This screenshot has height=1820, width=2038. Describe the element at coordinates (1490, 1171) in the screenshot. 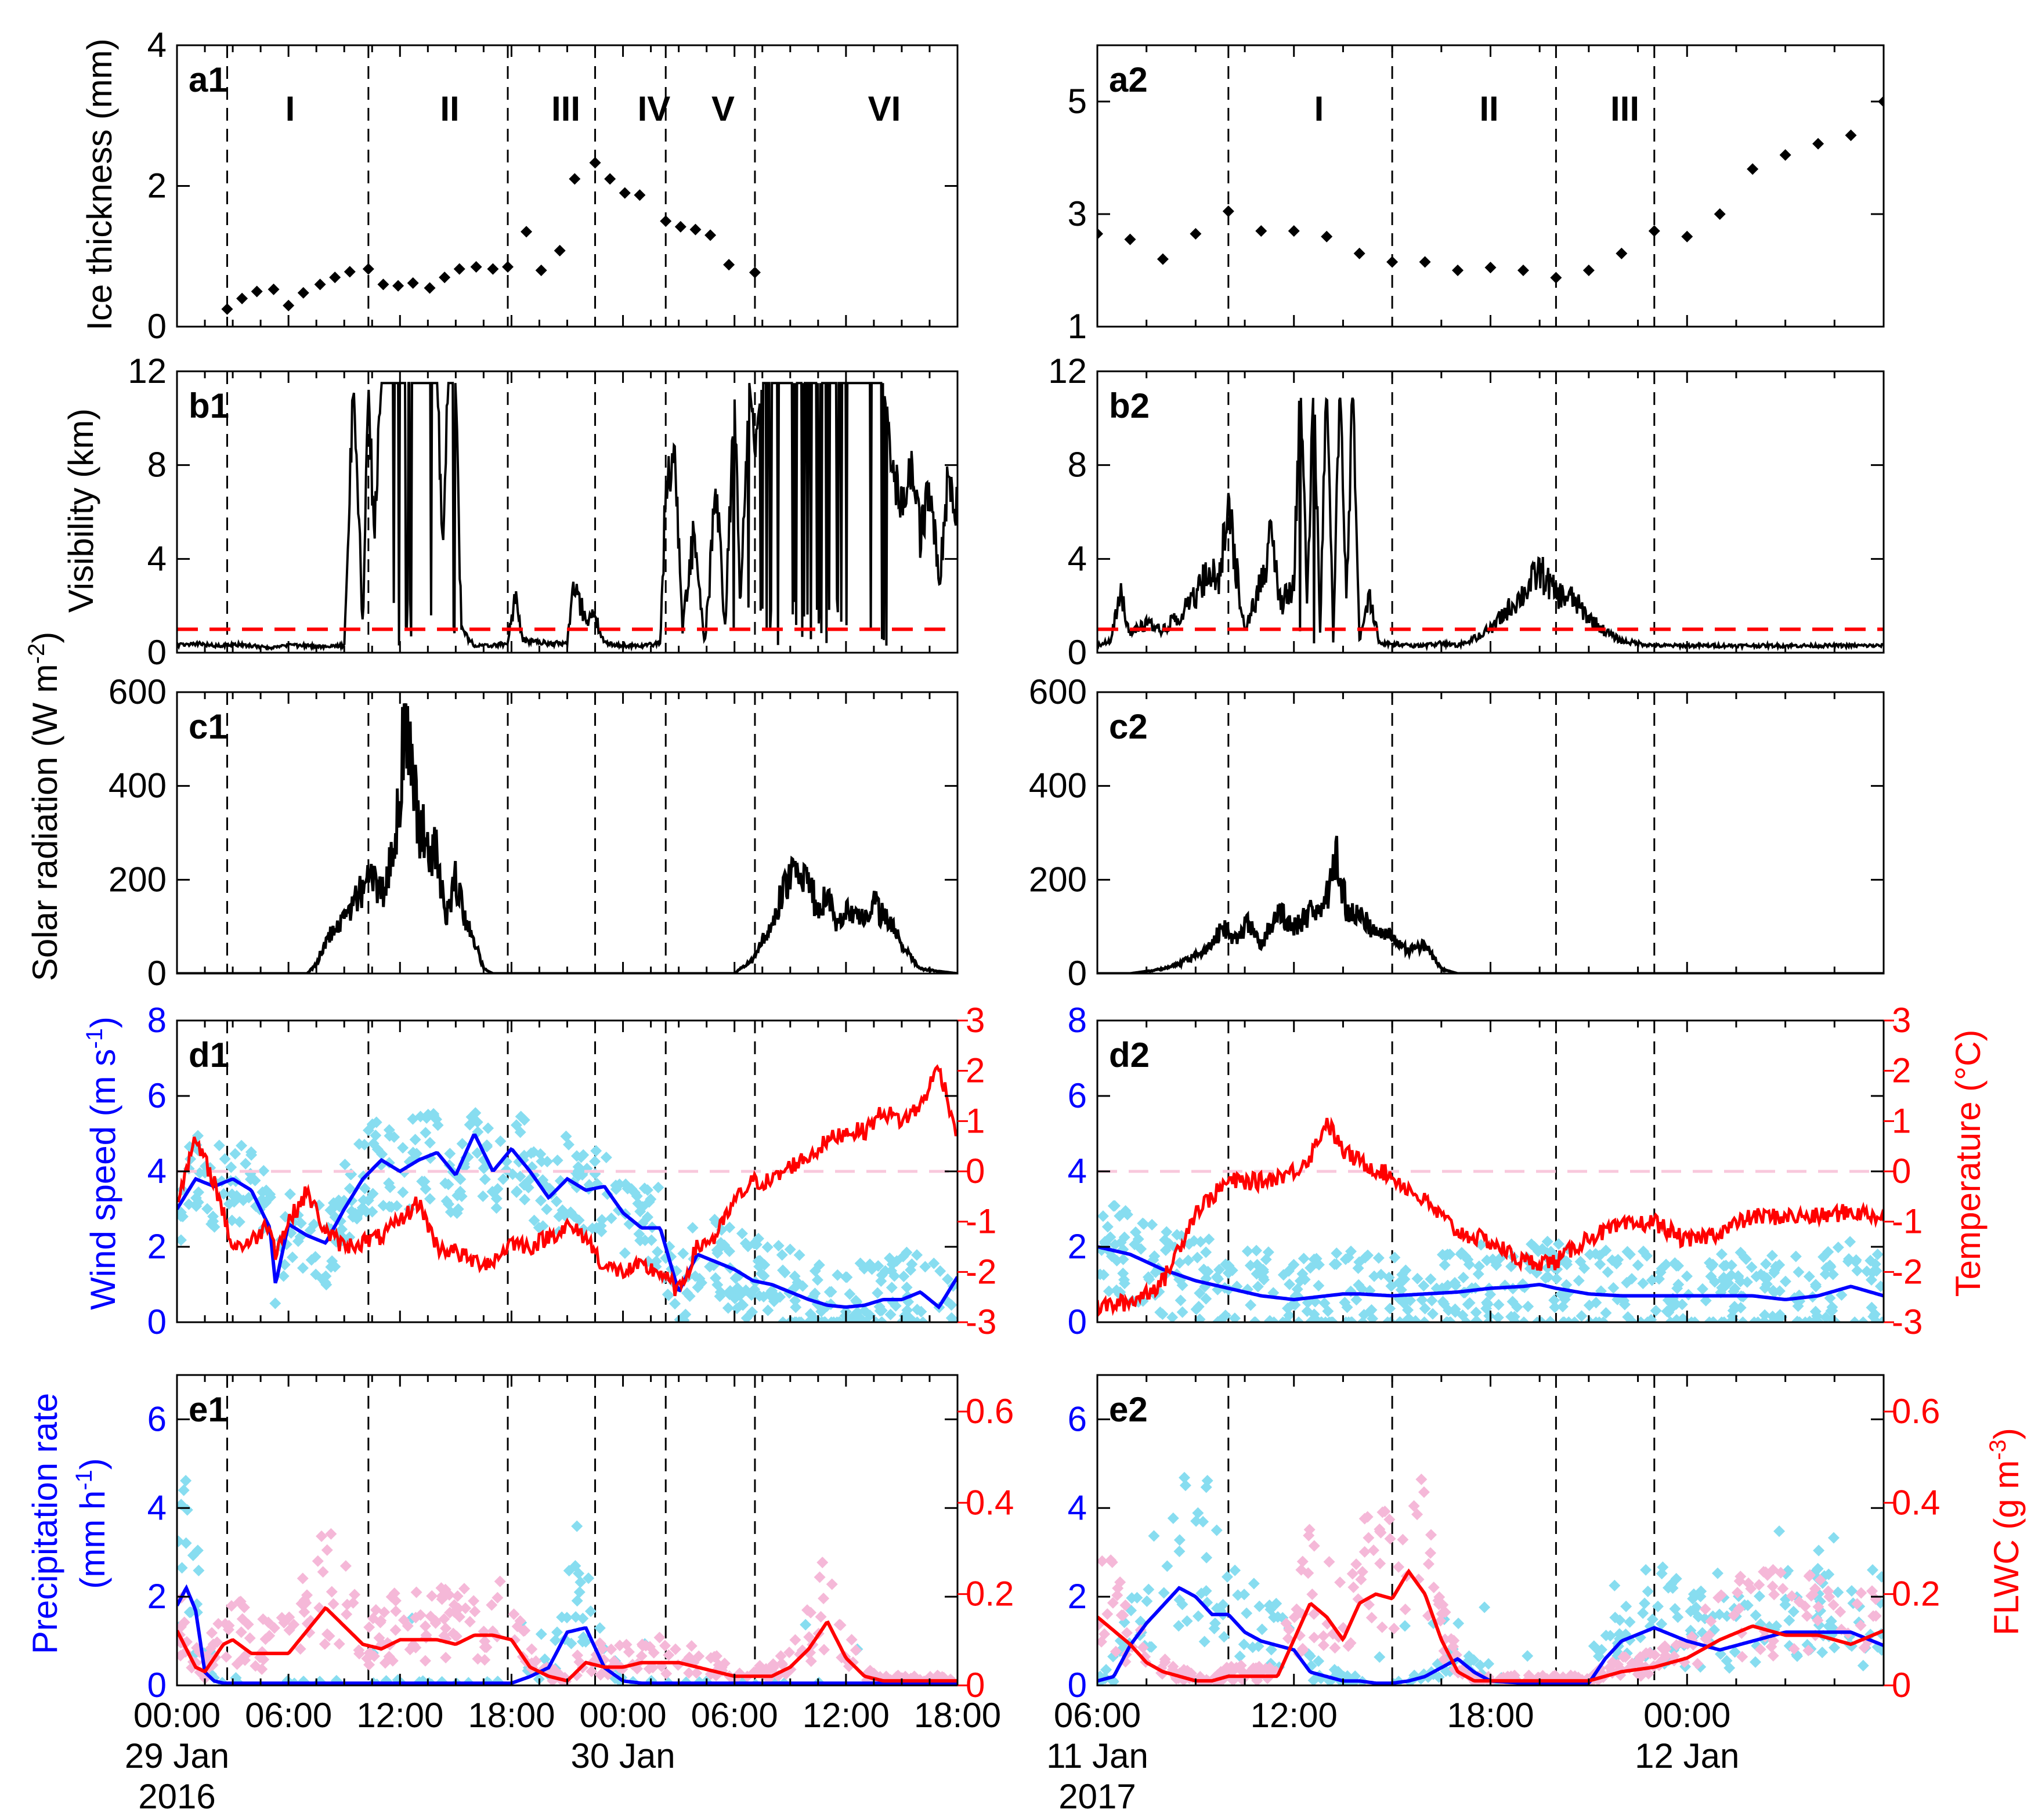

I see `plot-area-d2` at that location.